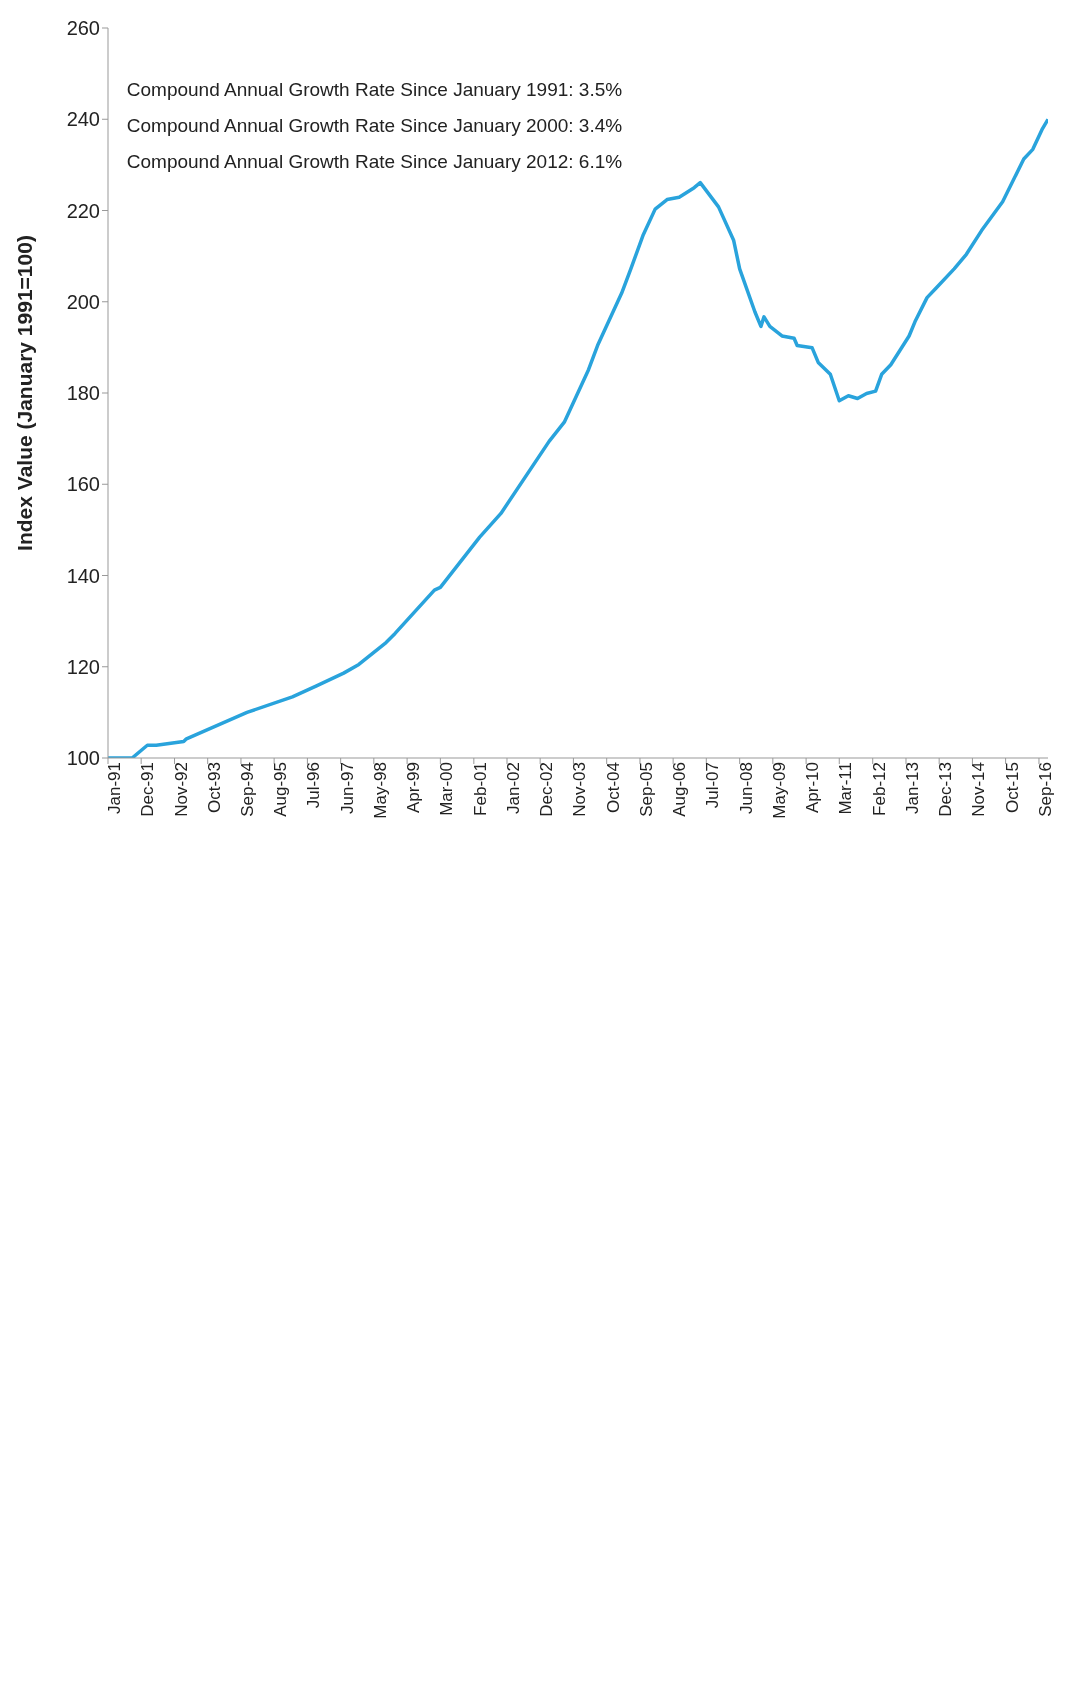 Image resolution: width=1088 pixels, height=1699 pixels. What do you see at coordinates (380, 790) in the screenshot?
I see `x-tick-label: May-98` at bounding box center [380, 790].